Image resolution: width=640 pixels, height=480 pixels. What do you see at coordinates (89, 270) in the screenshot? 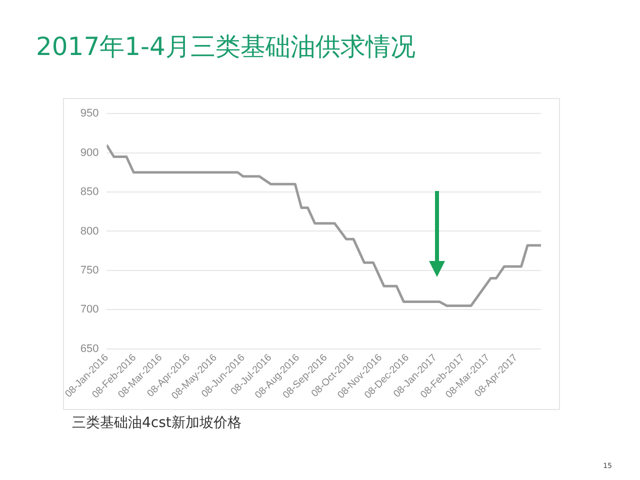
I see `y-tick-label: 750` at bounding box center [89, 270].